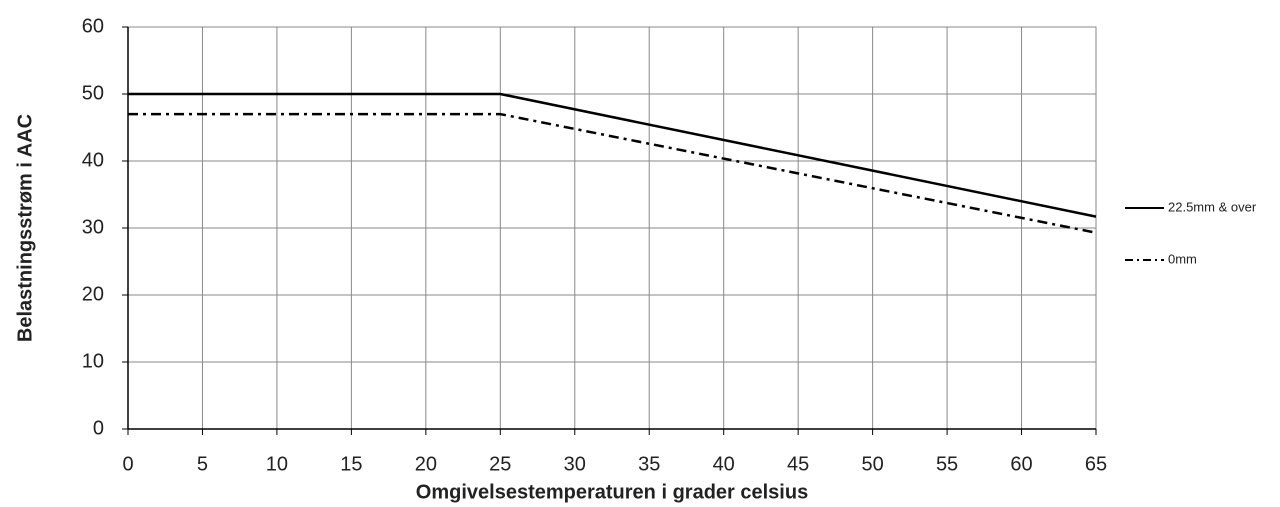  I want to click on y-tick-label: 10, so click(93, 361).